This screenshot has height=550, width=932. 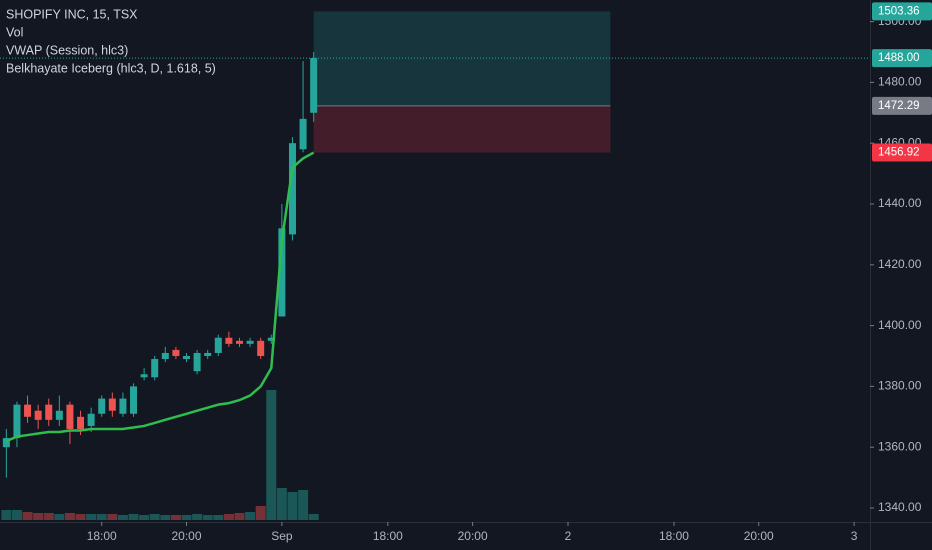 I want to click on y-tick-label: 1440.00, so click(x=900, y=203).